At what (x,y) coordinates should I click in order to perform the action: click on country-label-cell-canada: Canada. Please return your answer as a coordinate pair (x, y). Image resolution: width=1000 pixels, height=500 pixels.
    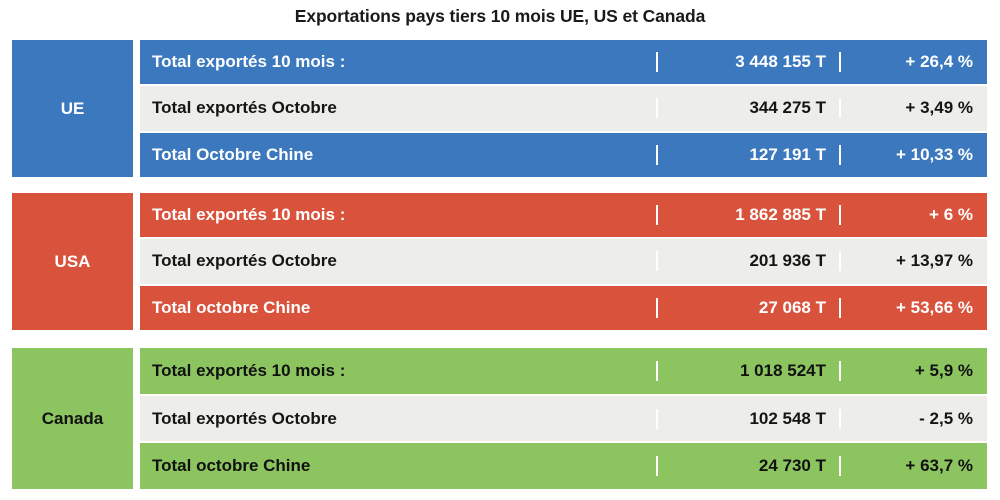
    Looking at the image, I should click on (72, 418).